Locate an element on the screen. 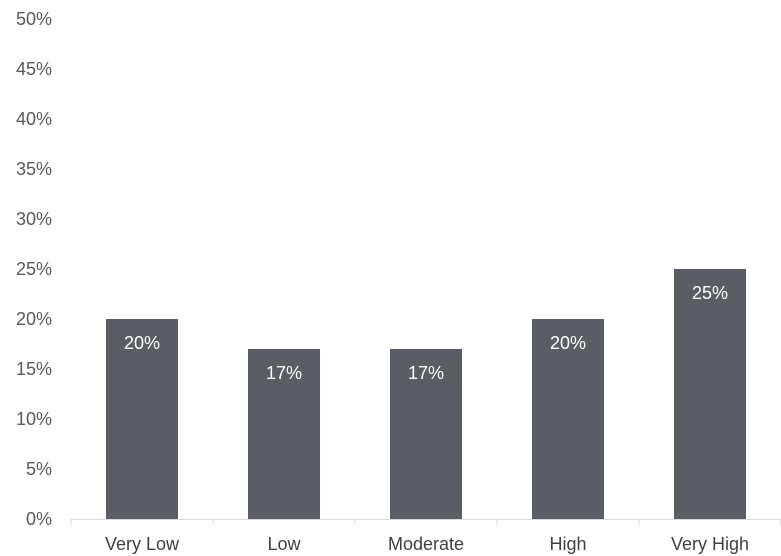  y-tick-label: 35% is located at coordinates (34, 169).